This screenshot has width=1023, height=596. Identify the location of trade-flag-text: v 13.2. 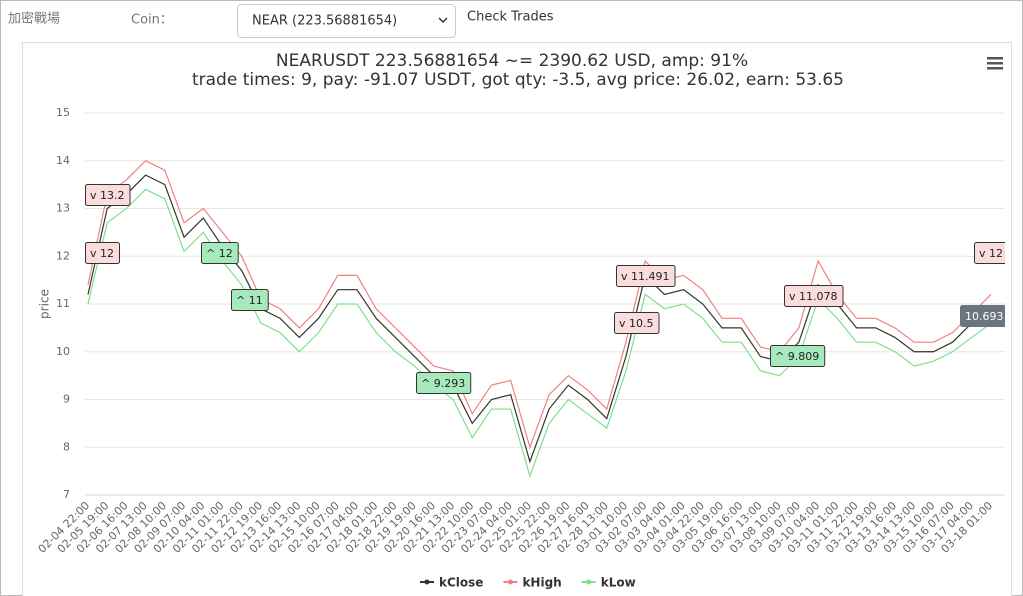
(107, 195).